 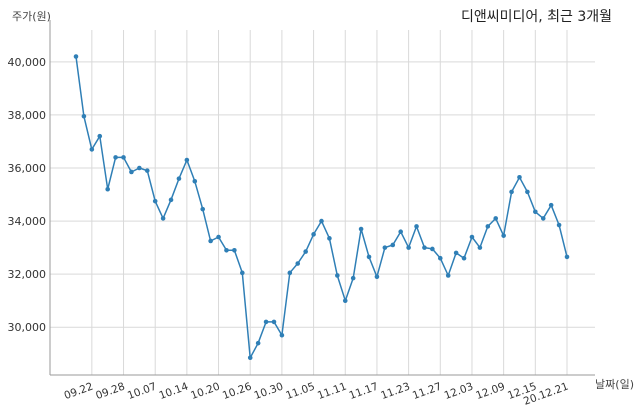 I want to click on y-axis-label: 주가(원), so click(x=31, y=16).